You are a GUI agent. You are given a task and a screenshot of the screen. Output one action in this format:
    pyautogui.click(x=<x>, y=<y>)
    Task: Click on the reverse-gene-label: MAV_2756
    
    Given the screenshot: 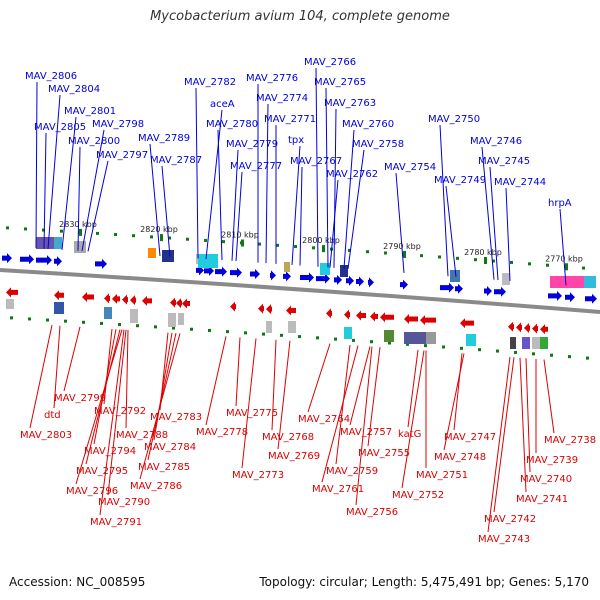 What is the action you would take?
    pyautogui.click(x=372, y=512)
    